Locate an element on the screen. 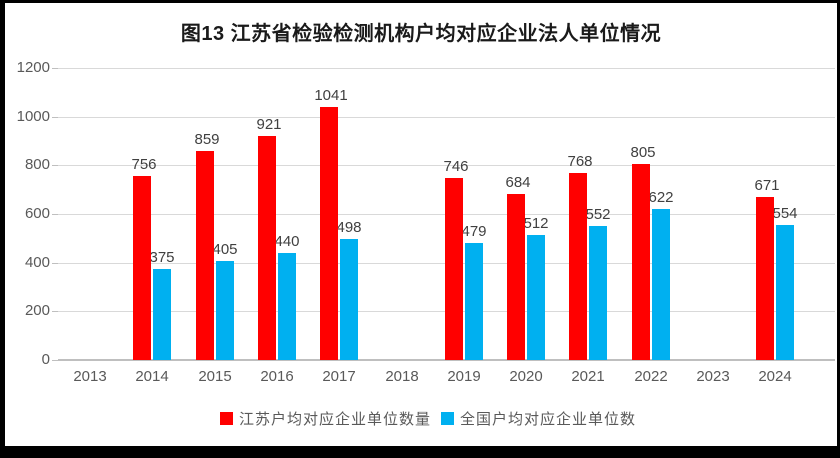 Image resolution: width=840 pixels, height=458 pixels. bar-value-label-jiangsu-2020: 684 is located at coordinates (518, 182).